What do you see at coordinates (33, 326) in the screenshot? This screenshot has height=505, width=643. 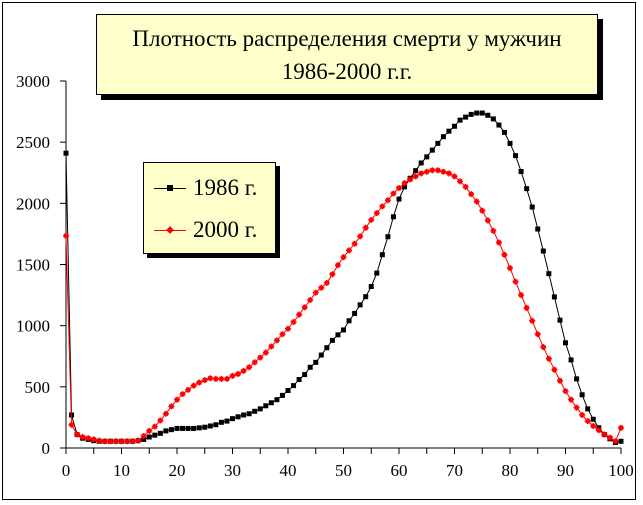 I see `y-tick-label: 1000` at bounding box center [33, 326].